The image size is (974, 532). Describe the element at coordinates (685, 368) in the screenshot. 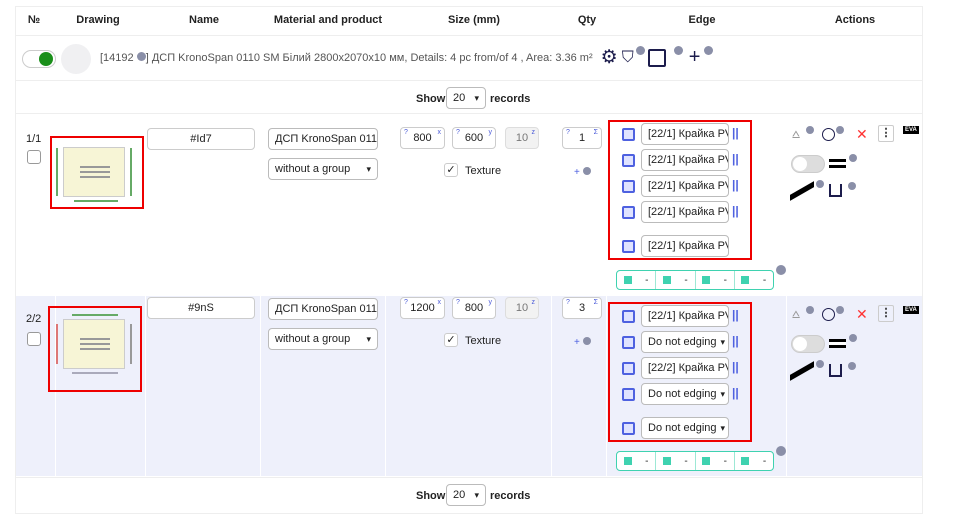

I see `edge-select: [22/2] Крайка PV▾` at that location.